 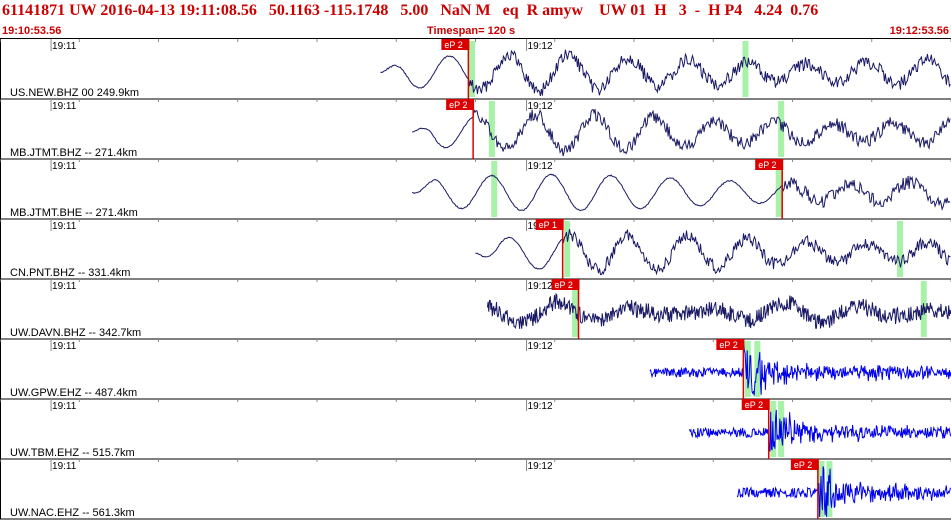 I want to click on start-time-label: 19:10:53.56, so click(x=32, y=31).